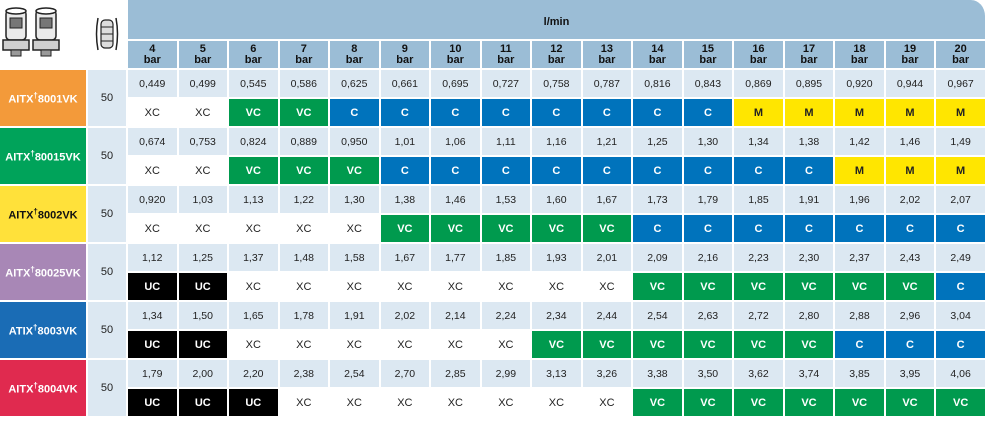  I want to click on flow-value: 0,889, so click(305, 142).